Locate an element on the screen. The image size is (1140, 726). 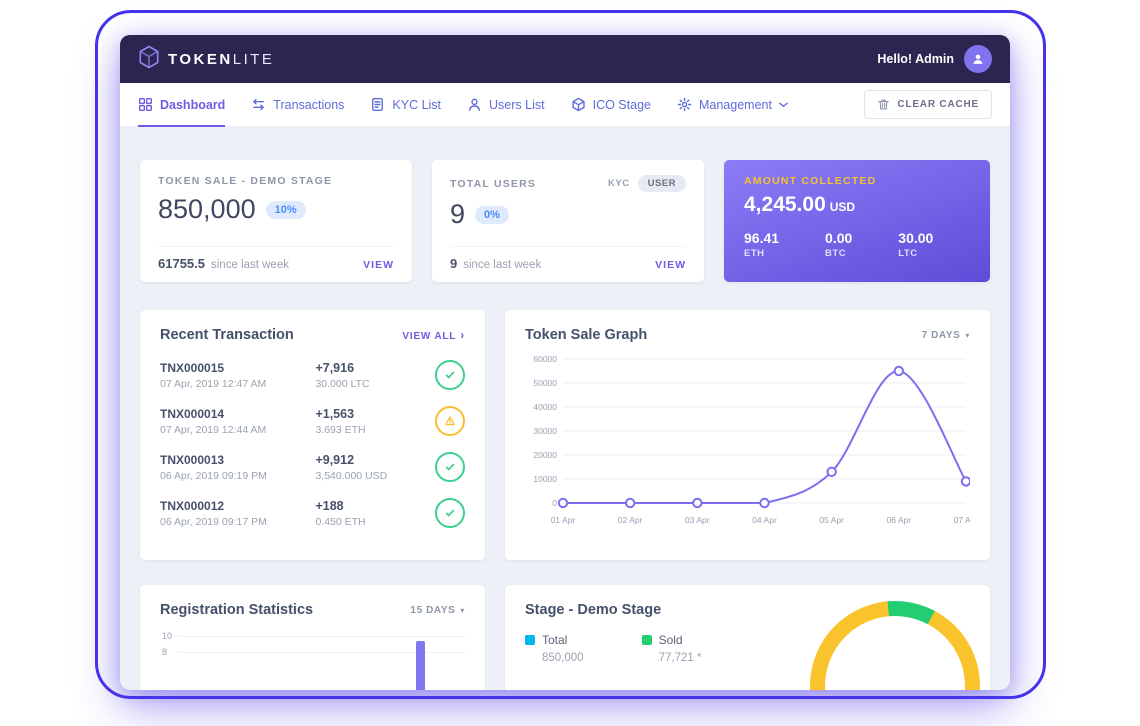
amount-collected-currency: USD is located at coordinates (842, 207).